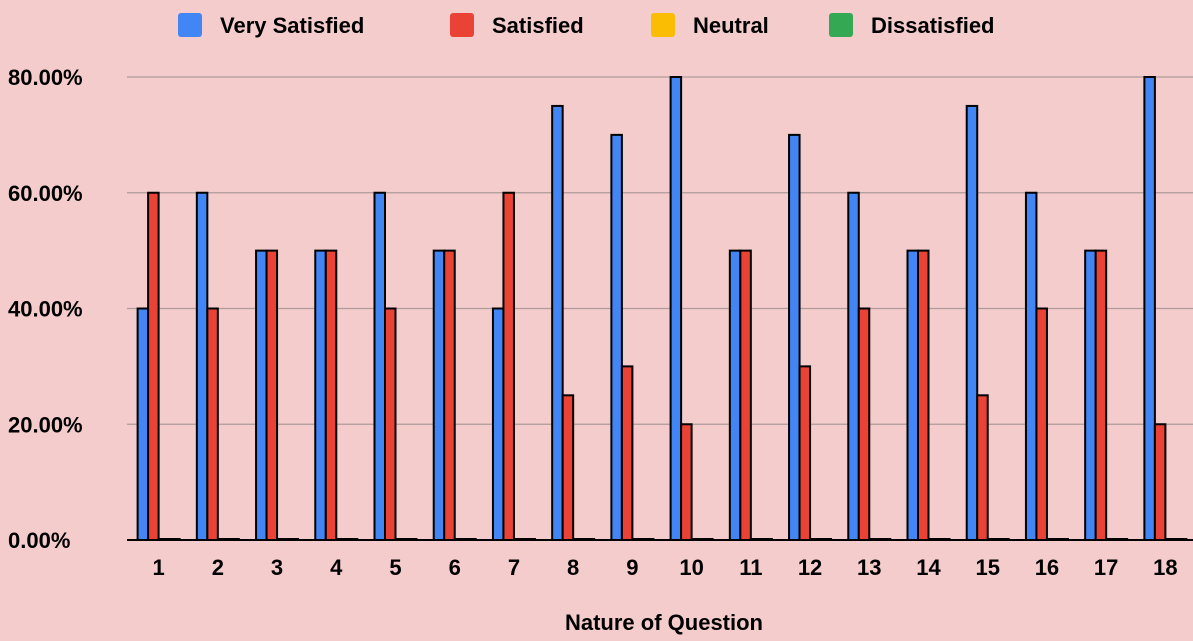 Image resolution: width=1193 pixels, height=641 pixels. I want to click on bar-q15-dissatisfied, so click(1003, 539).